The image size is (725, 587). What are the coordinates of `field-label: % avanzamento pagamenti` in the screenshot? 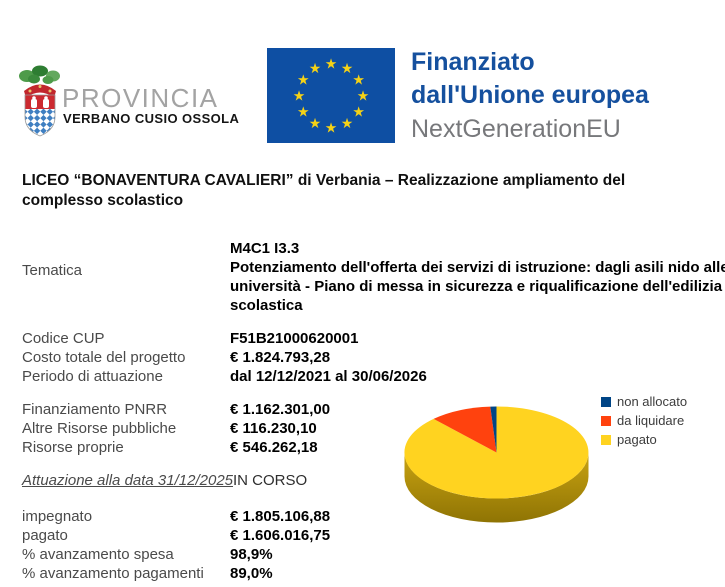 It's located at (113, 573).